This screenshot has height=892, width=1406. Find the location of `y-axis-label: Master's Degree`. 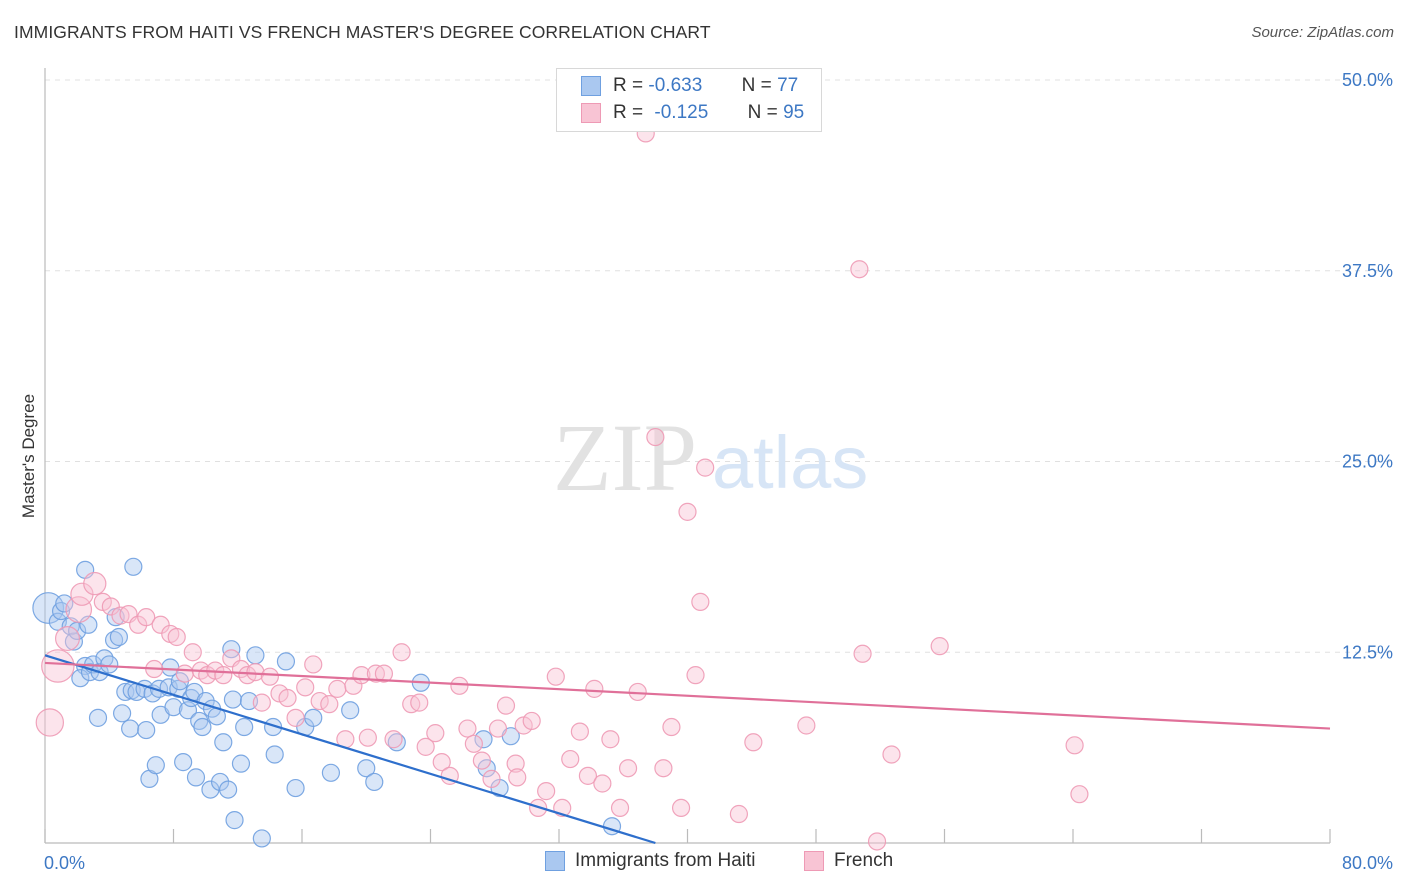

y-axis-label: Master's Degree is located at coordinates (28, 456).